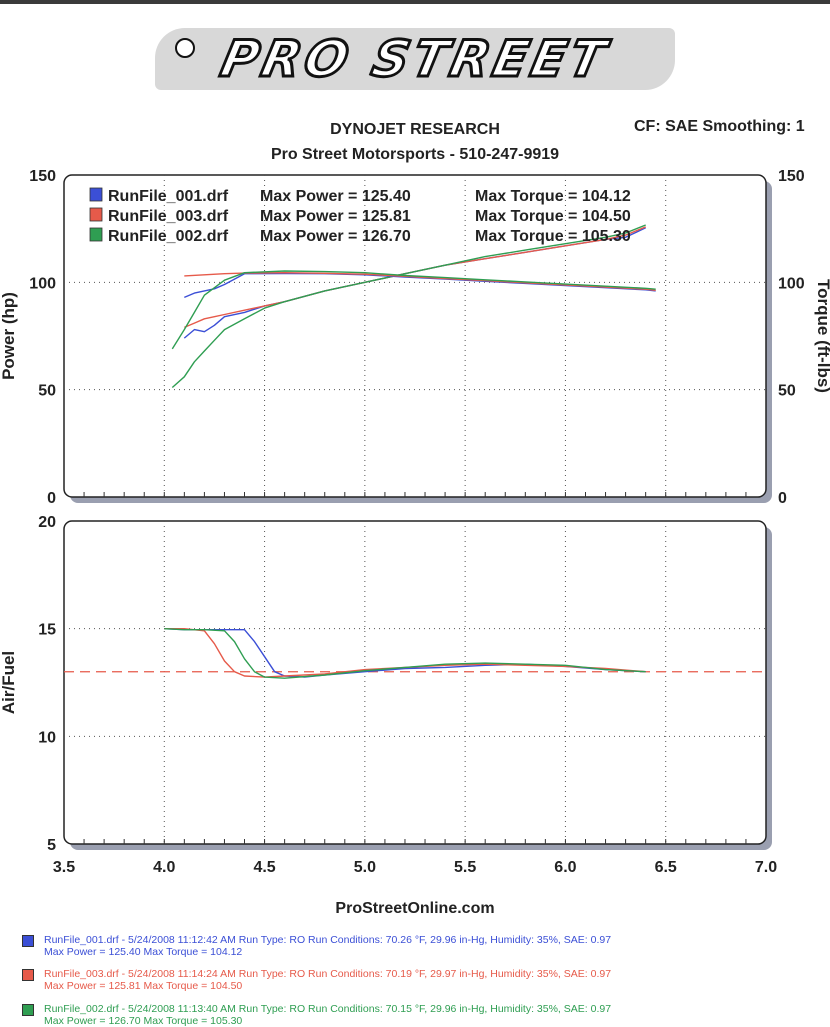 The height and width of the screenshot is (1027, 830). I want to click on y-tick-label: 15, so click(47, 630).